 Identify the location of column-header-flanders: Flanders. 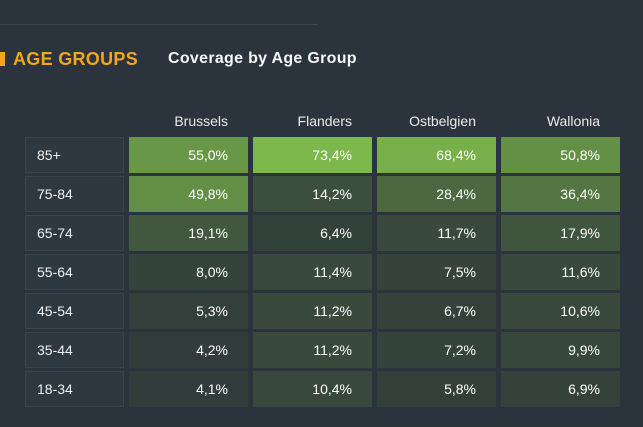
(324, 121).